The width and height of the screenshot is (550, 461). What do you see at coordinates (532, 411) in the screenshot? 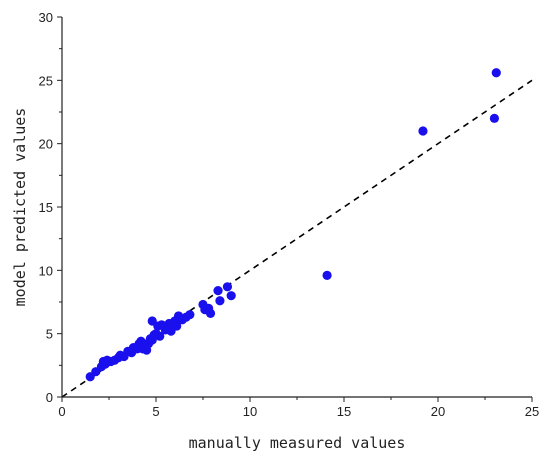
I see `x-tick-label: 25` at bounding box center [532, 411].